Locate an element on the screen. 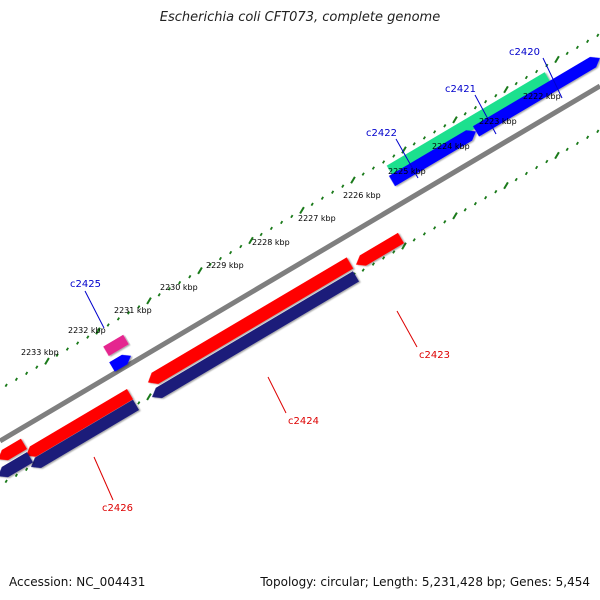 The width and height of the screenshot is (600, 600). cds-c2426 is located at coordinates (79, 422).